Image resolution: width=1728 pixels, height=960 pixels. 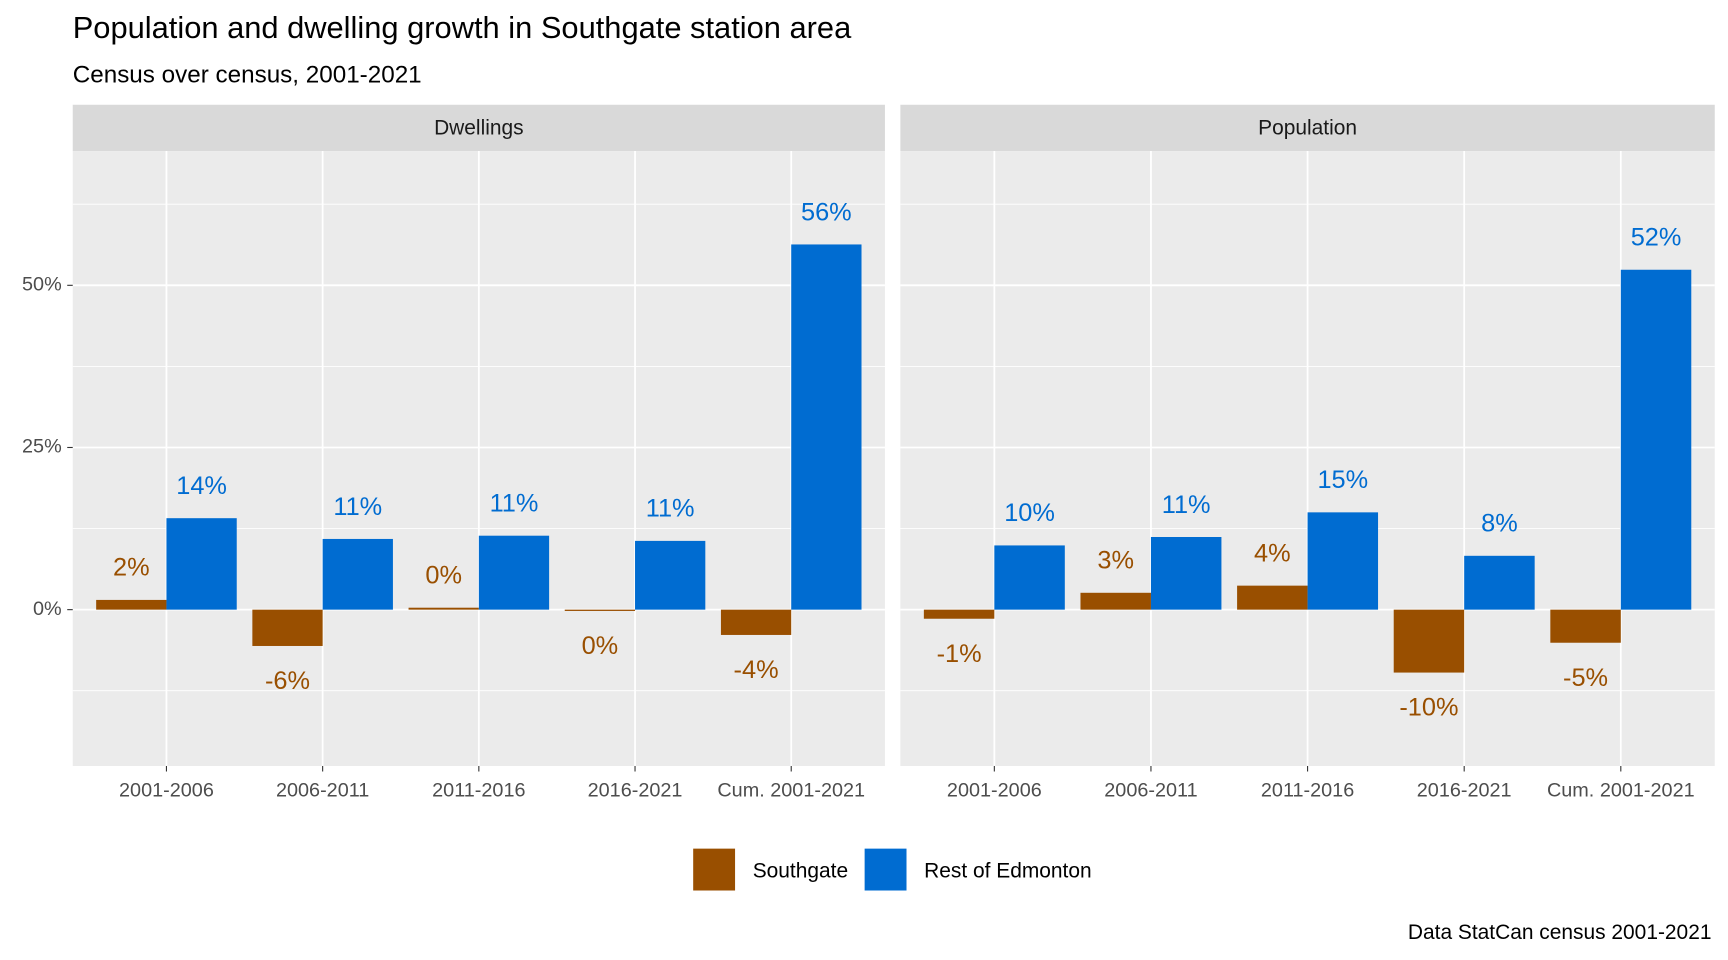 I want to click on data-label: 8%, so click(x=1499, y=524).